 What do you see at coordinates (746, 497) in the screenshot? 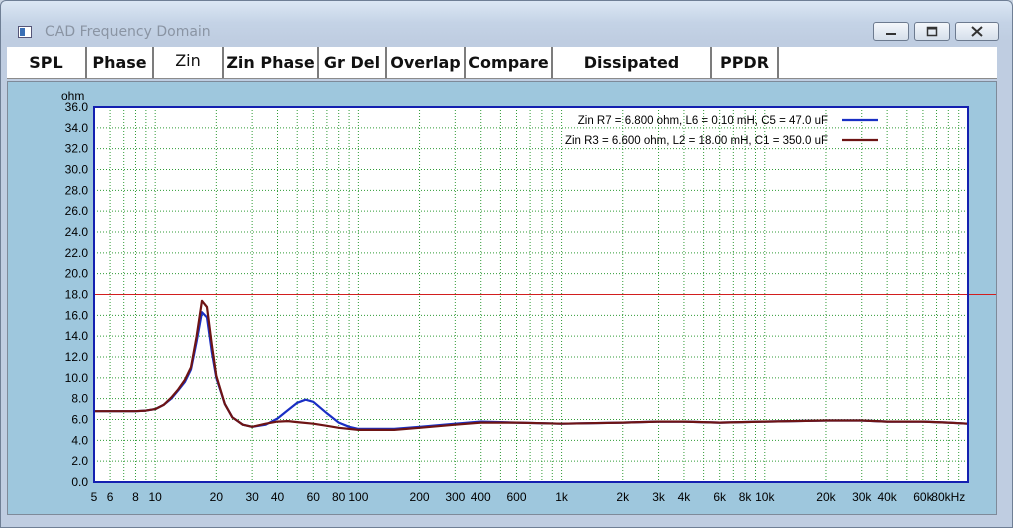
I see `x-tick-label: 8k` at bounding box center [746, 497].